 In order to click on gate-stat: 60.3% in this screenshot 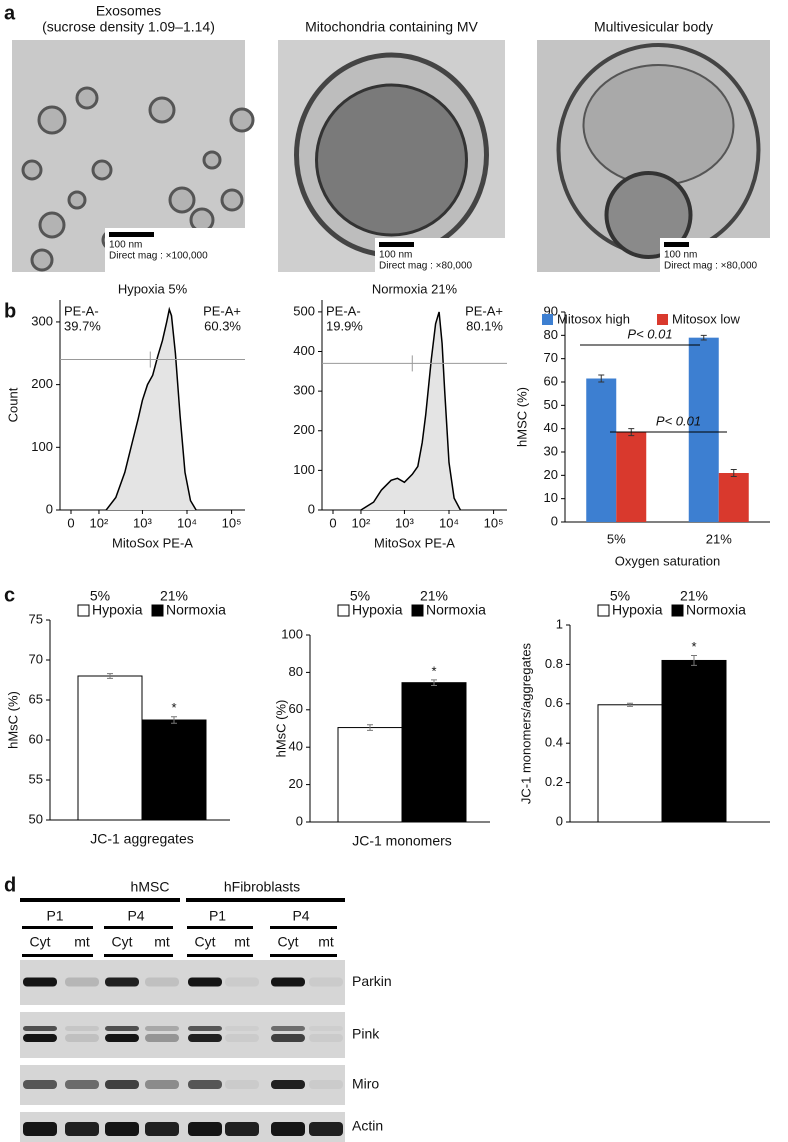, I will do `click(222, 325)`.